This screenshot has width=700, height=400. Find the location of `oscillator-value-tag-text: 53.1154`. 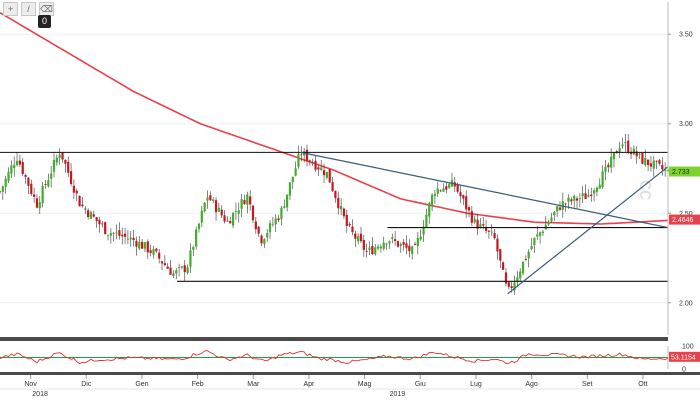

oscillator-value-tag-text: 53.1154 is located at coordinates (683, 357).